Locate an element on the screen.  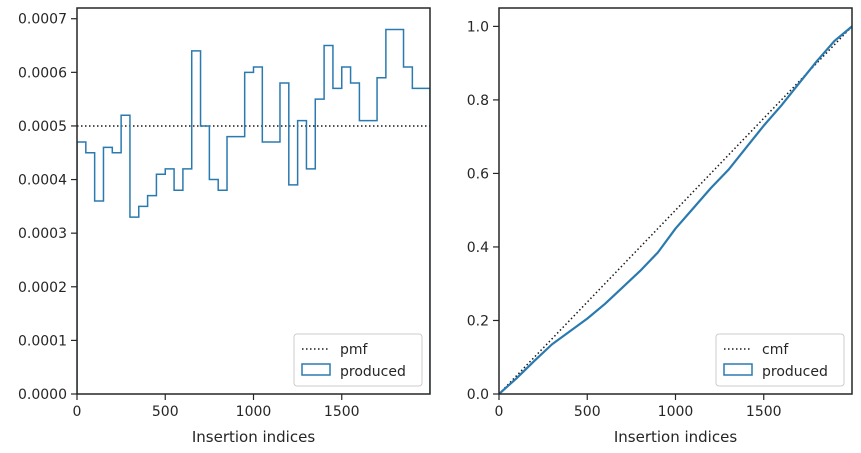
cmf-y-tick-label: 0.2 is located at coordinates (478, 321).